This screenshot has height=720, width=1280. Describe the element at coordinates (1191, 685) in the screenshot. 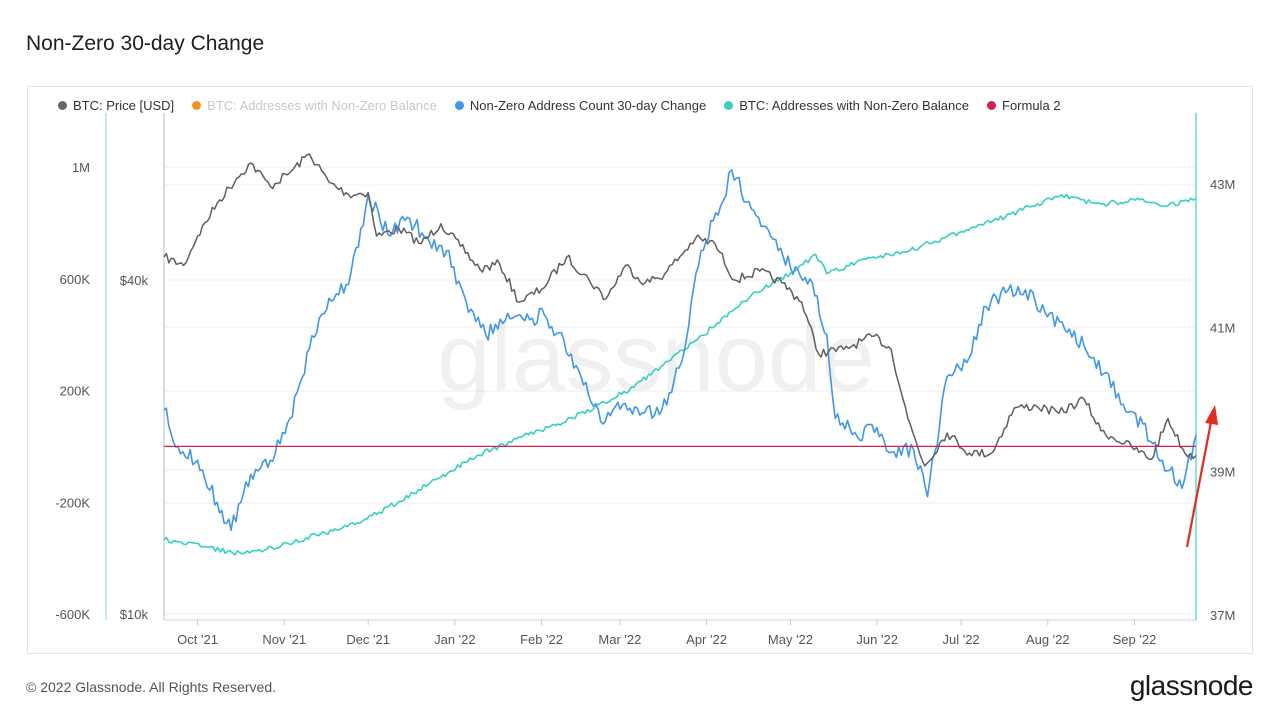

I see `footer-logo: glassnode` at that location.